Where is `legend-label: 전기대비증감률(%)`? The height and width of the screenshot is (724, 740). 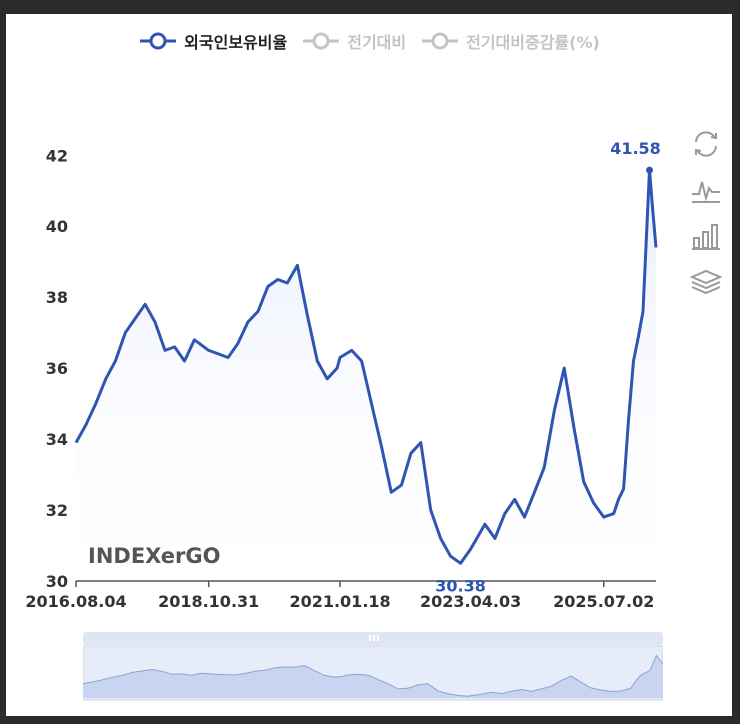
legend-label: 전기대비증감률(%) is located at coordinates (533, 42).